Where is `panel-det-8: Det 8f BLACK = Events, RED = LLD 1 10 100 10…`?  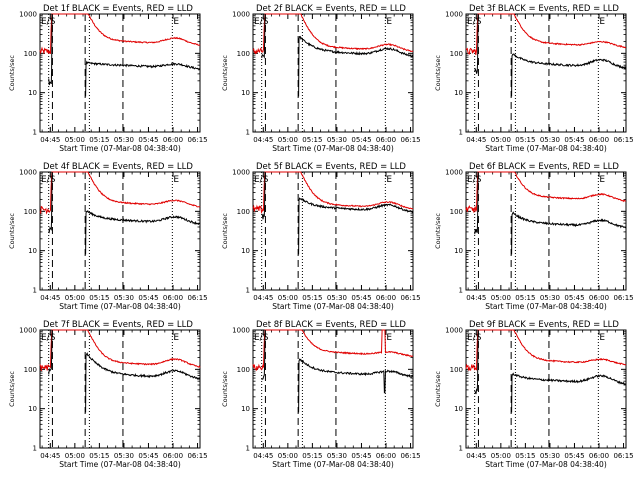 panel-det-8: Det 8f BLACK = Events, RED = LLD 1 10 100 10… is located at coordinates (321, 394).